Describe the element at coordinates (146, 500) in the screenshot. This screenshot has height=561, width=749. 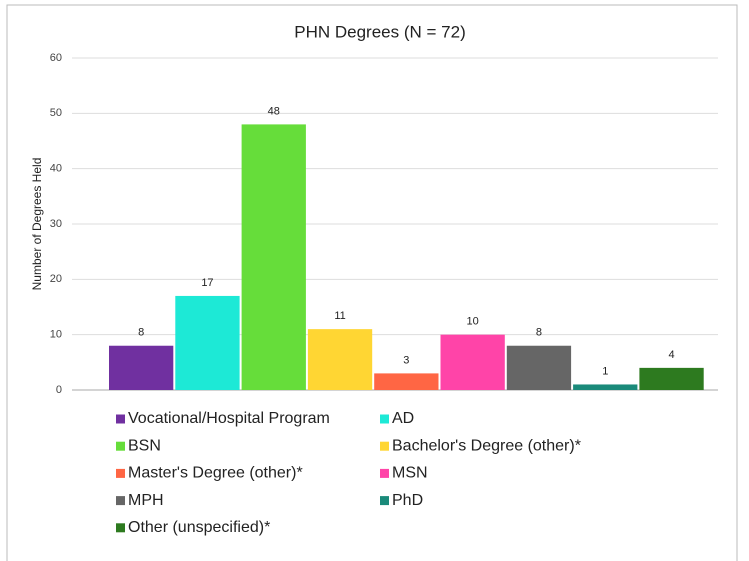
I see `legend-label: MPH` at that location.